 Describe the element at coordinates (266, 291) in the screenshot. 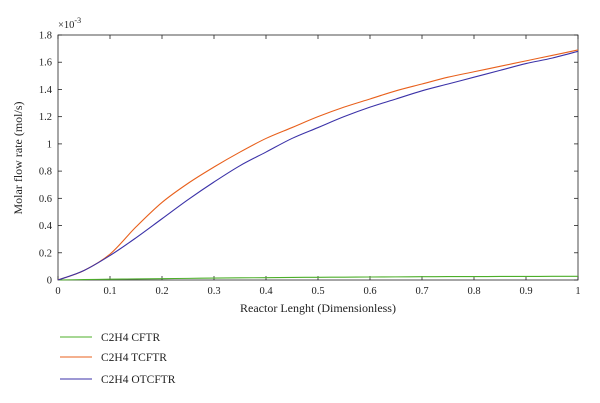

I see `x-tick-label: 0.4` at that location.